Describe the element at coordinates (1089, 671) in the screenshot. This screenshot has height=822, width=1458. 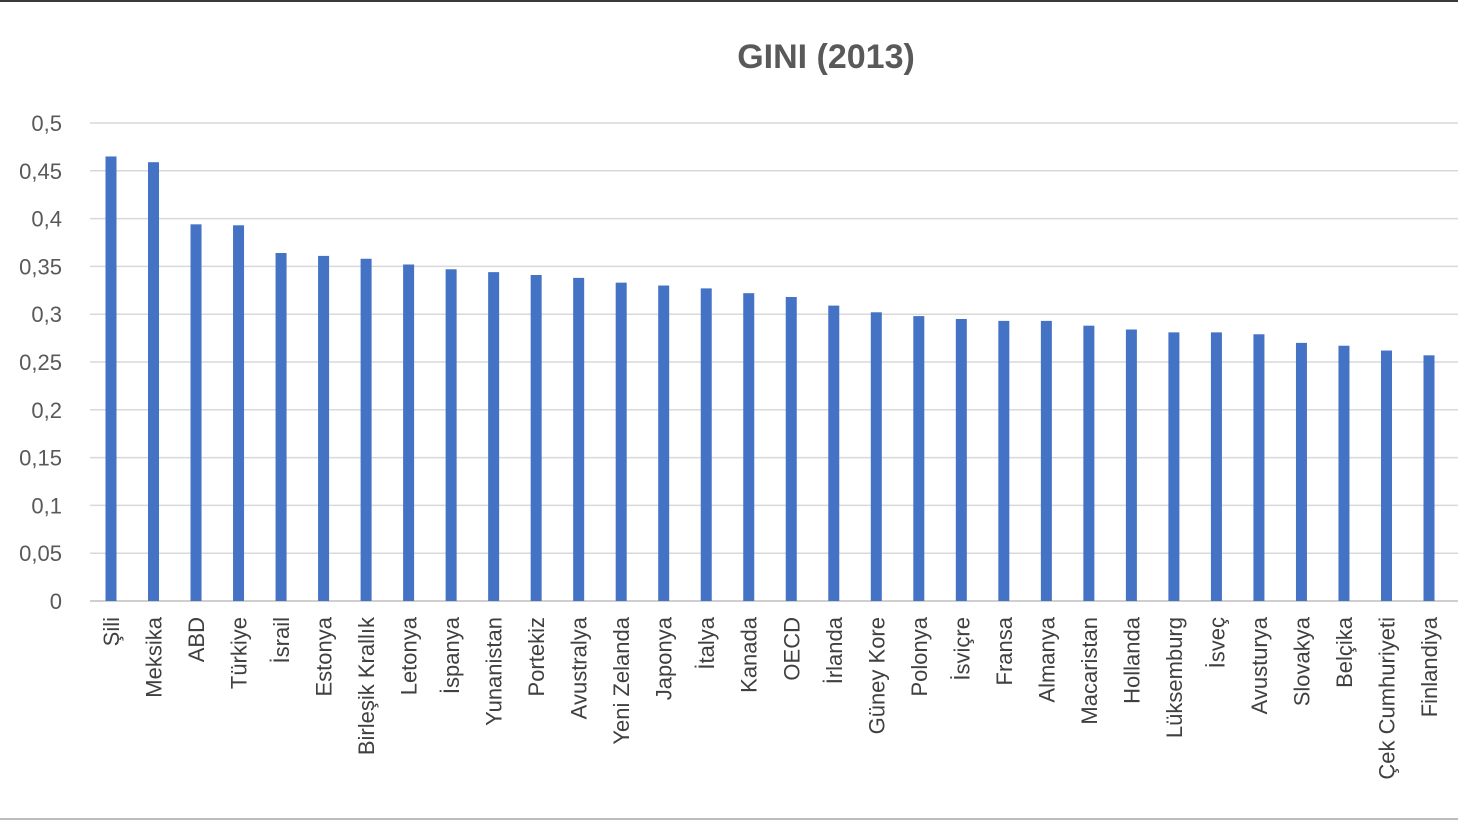
I see `x-tick-label: Macaristan` at that location.